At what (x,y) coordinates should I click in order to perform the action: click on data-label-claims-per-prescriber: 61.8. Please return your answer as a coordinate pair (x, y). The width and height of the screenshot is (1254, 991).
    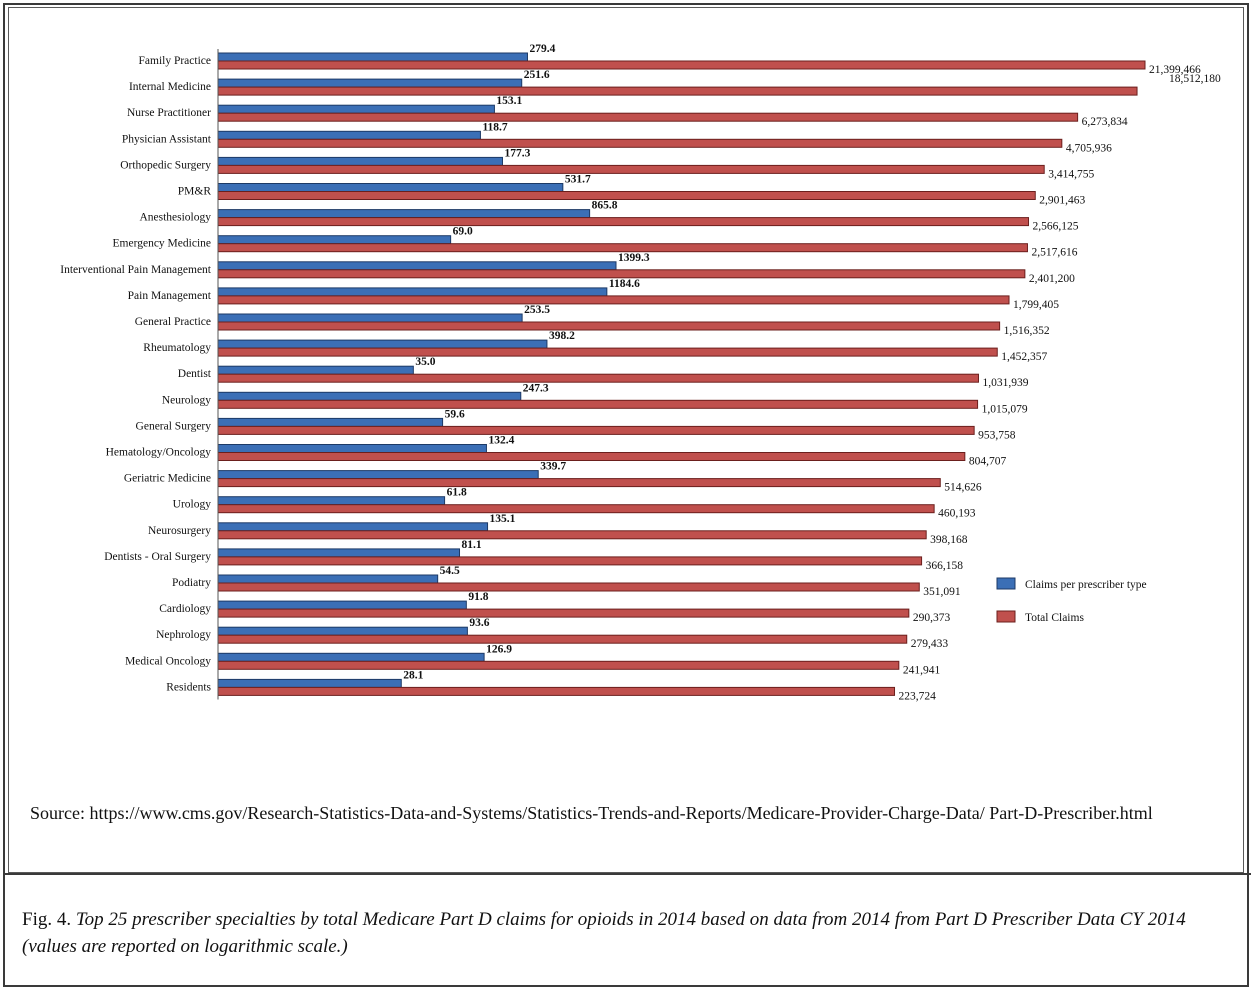
    Looking at the image, I should click on (457, 493).